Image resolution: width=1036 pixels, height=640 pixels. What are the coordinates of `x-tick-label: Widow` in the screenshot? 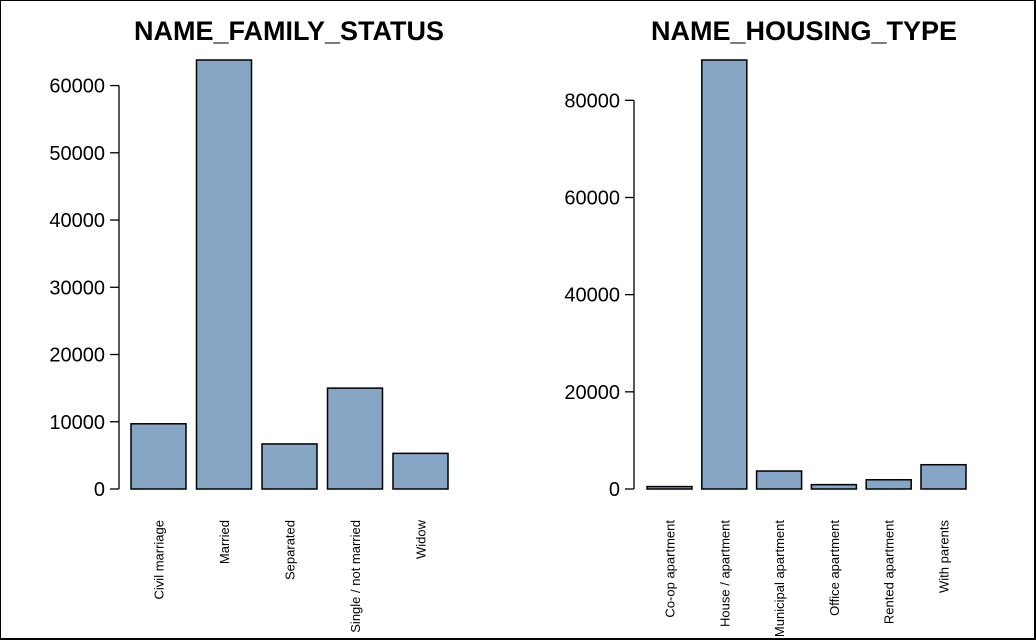 It's located at (421, 539).